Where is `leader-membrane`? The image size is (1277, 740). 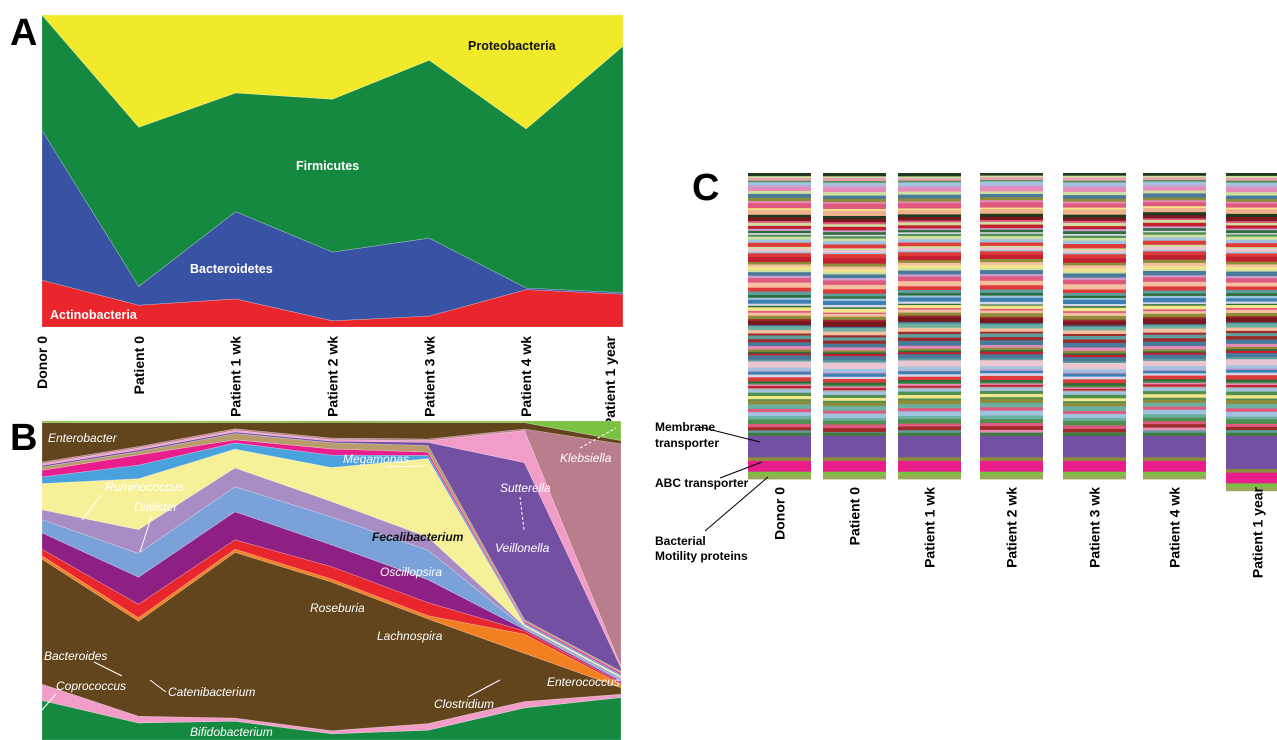
leader-membrane is located at coordinates (730, 434).